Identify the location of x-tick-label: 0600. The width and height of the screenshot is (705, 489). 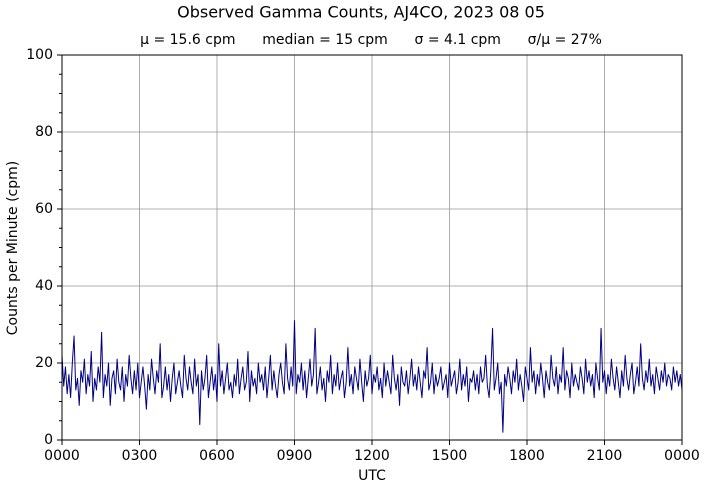
(217, 456).